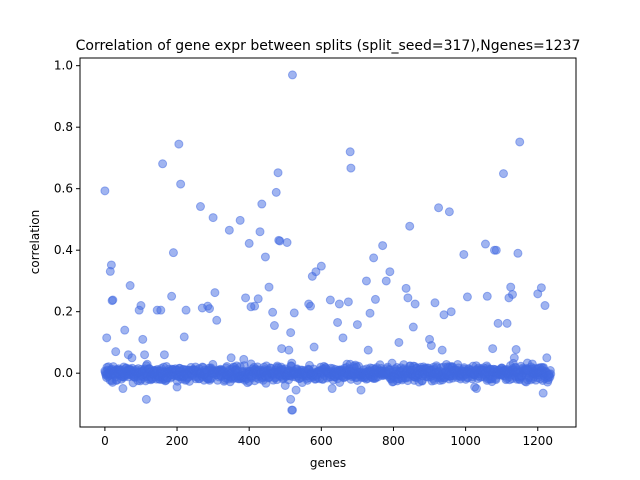  I want to click on y-axis: 0.0 0.2 0.4 0.6 0.8 1.0, so click(67, 219).